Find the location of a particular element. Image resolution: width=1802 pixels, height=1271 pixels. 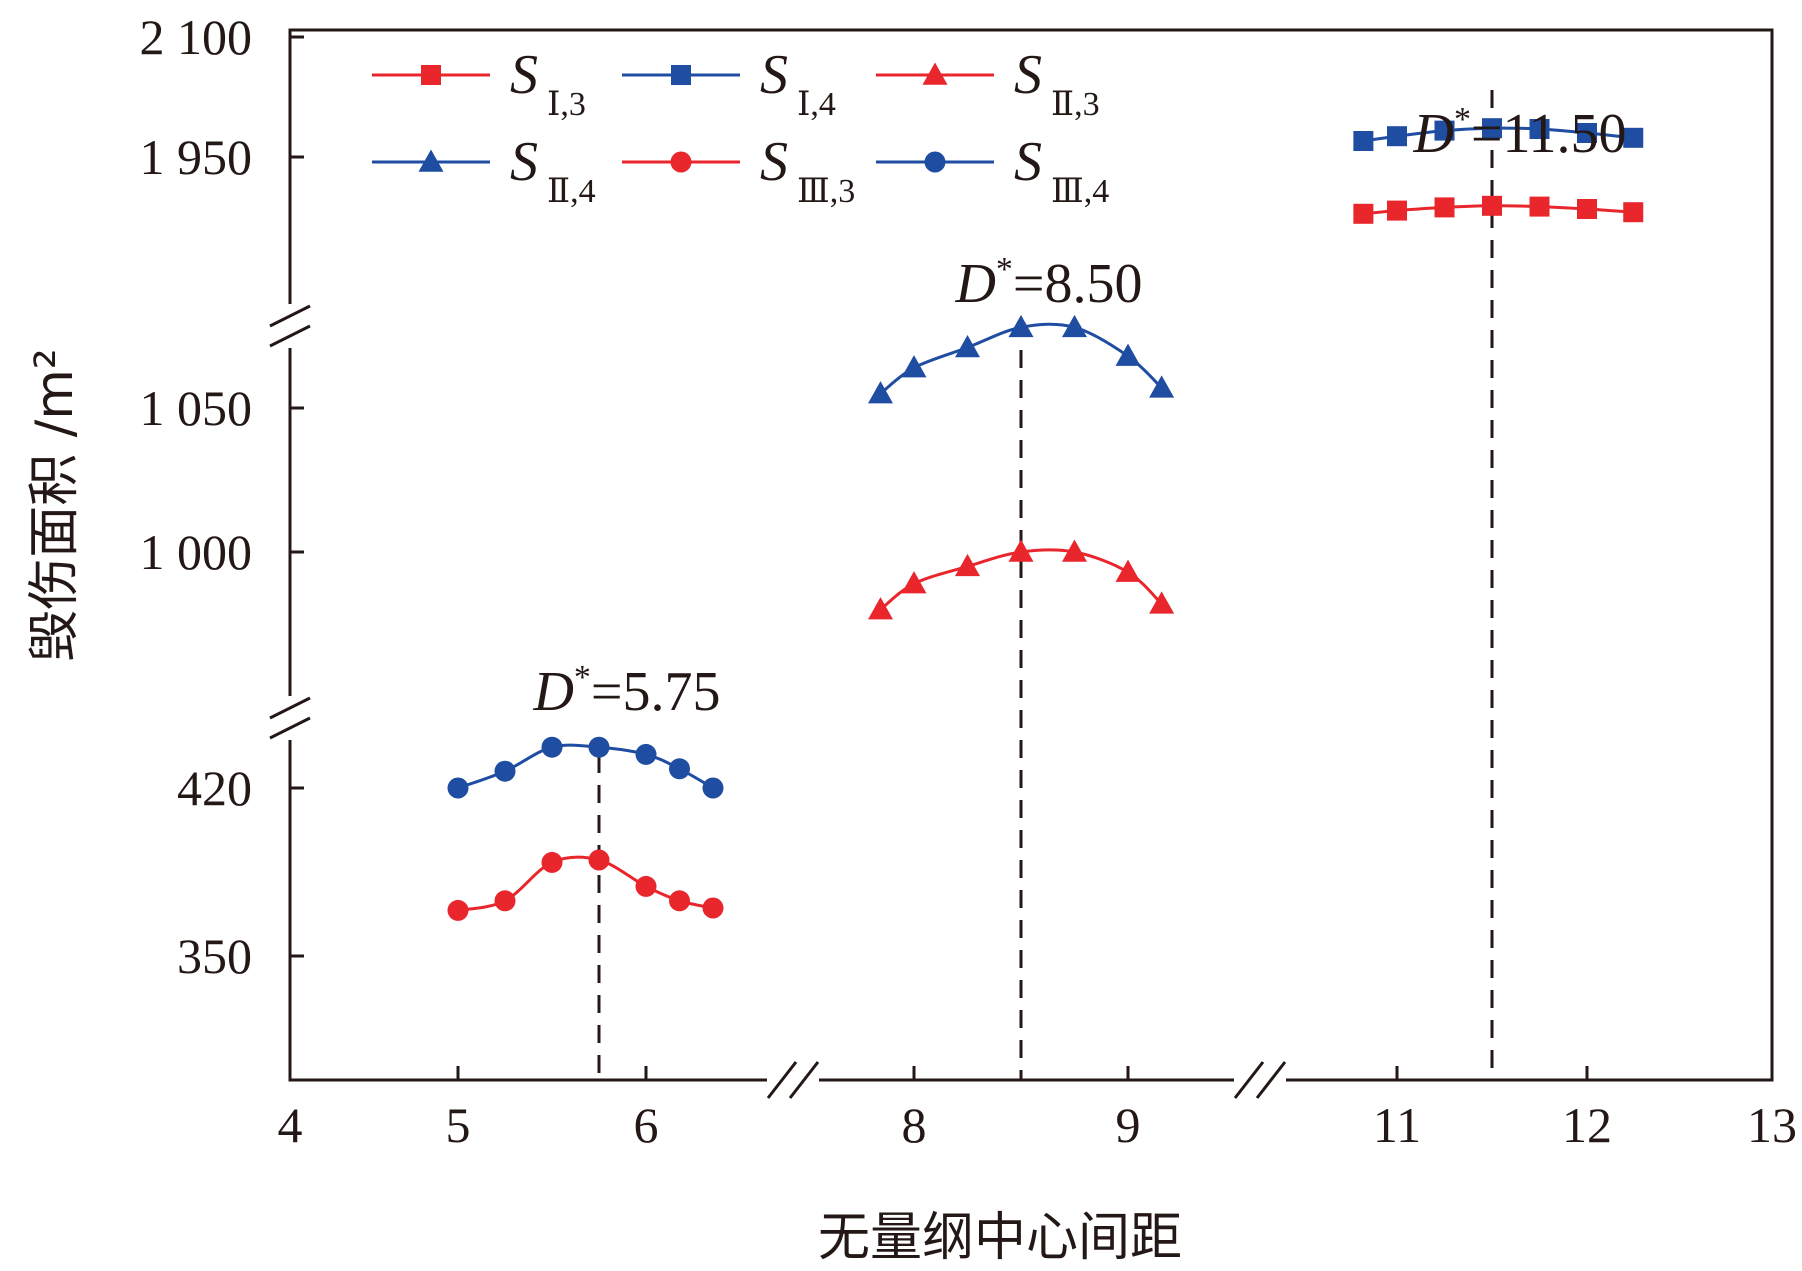

legend-entry-3: S Ⅱ,4 is located at coordinates (484, 170).